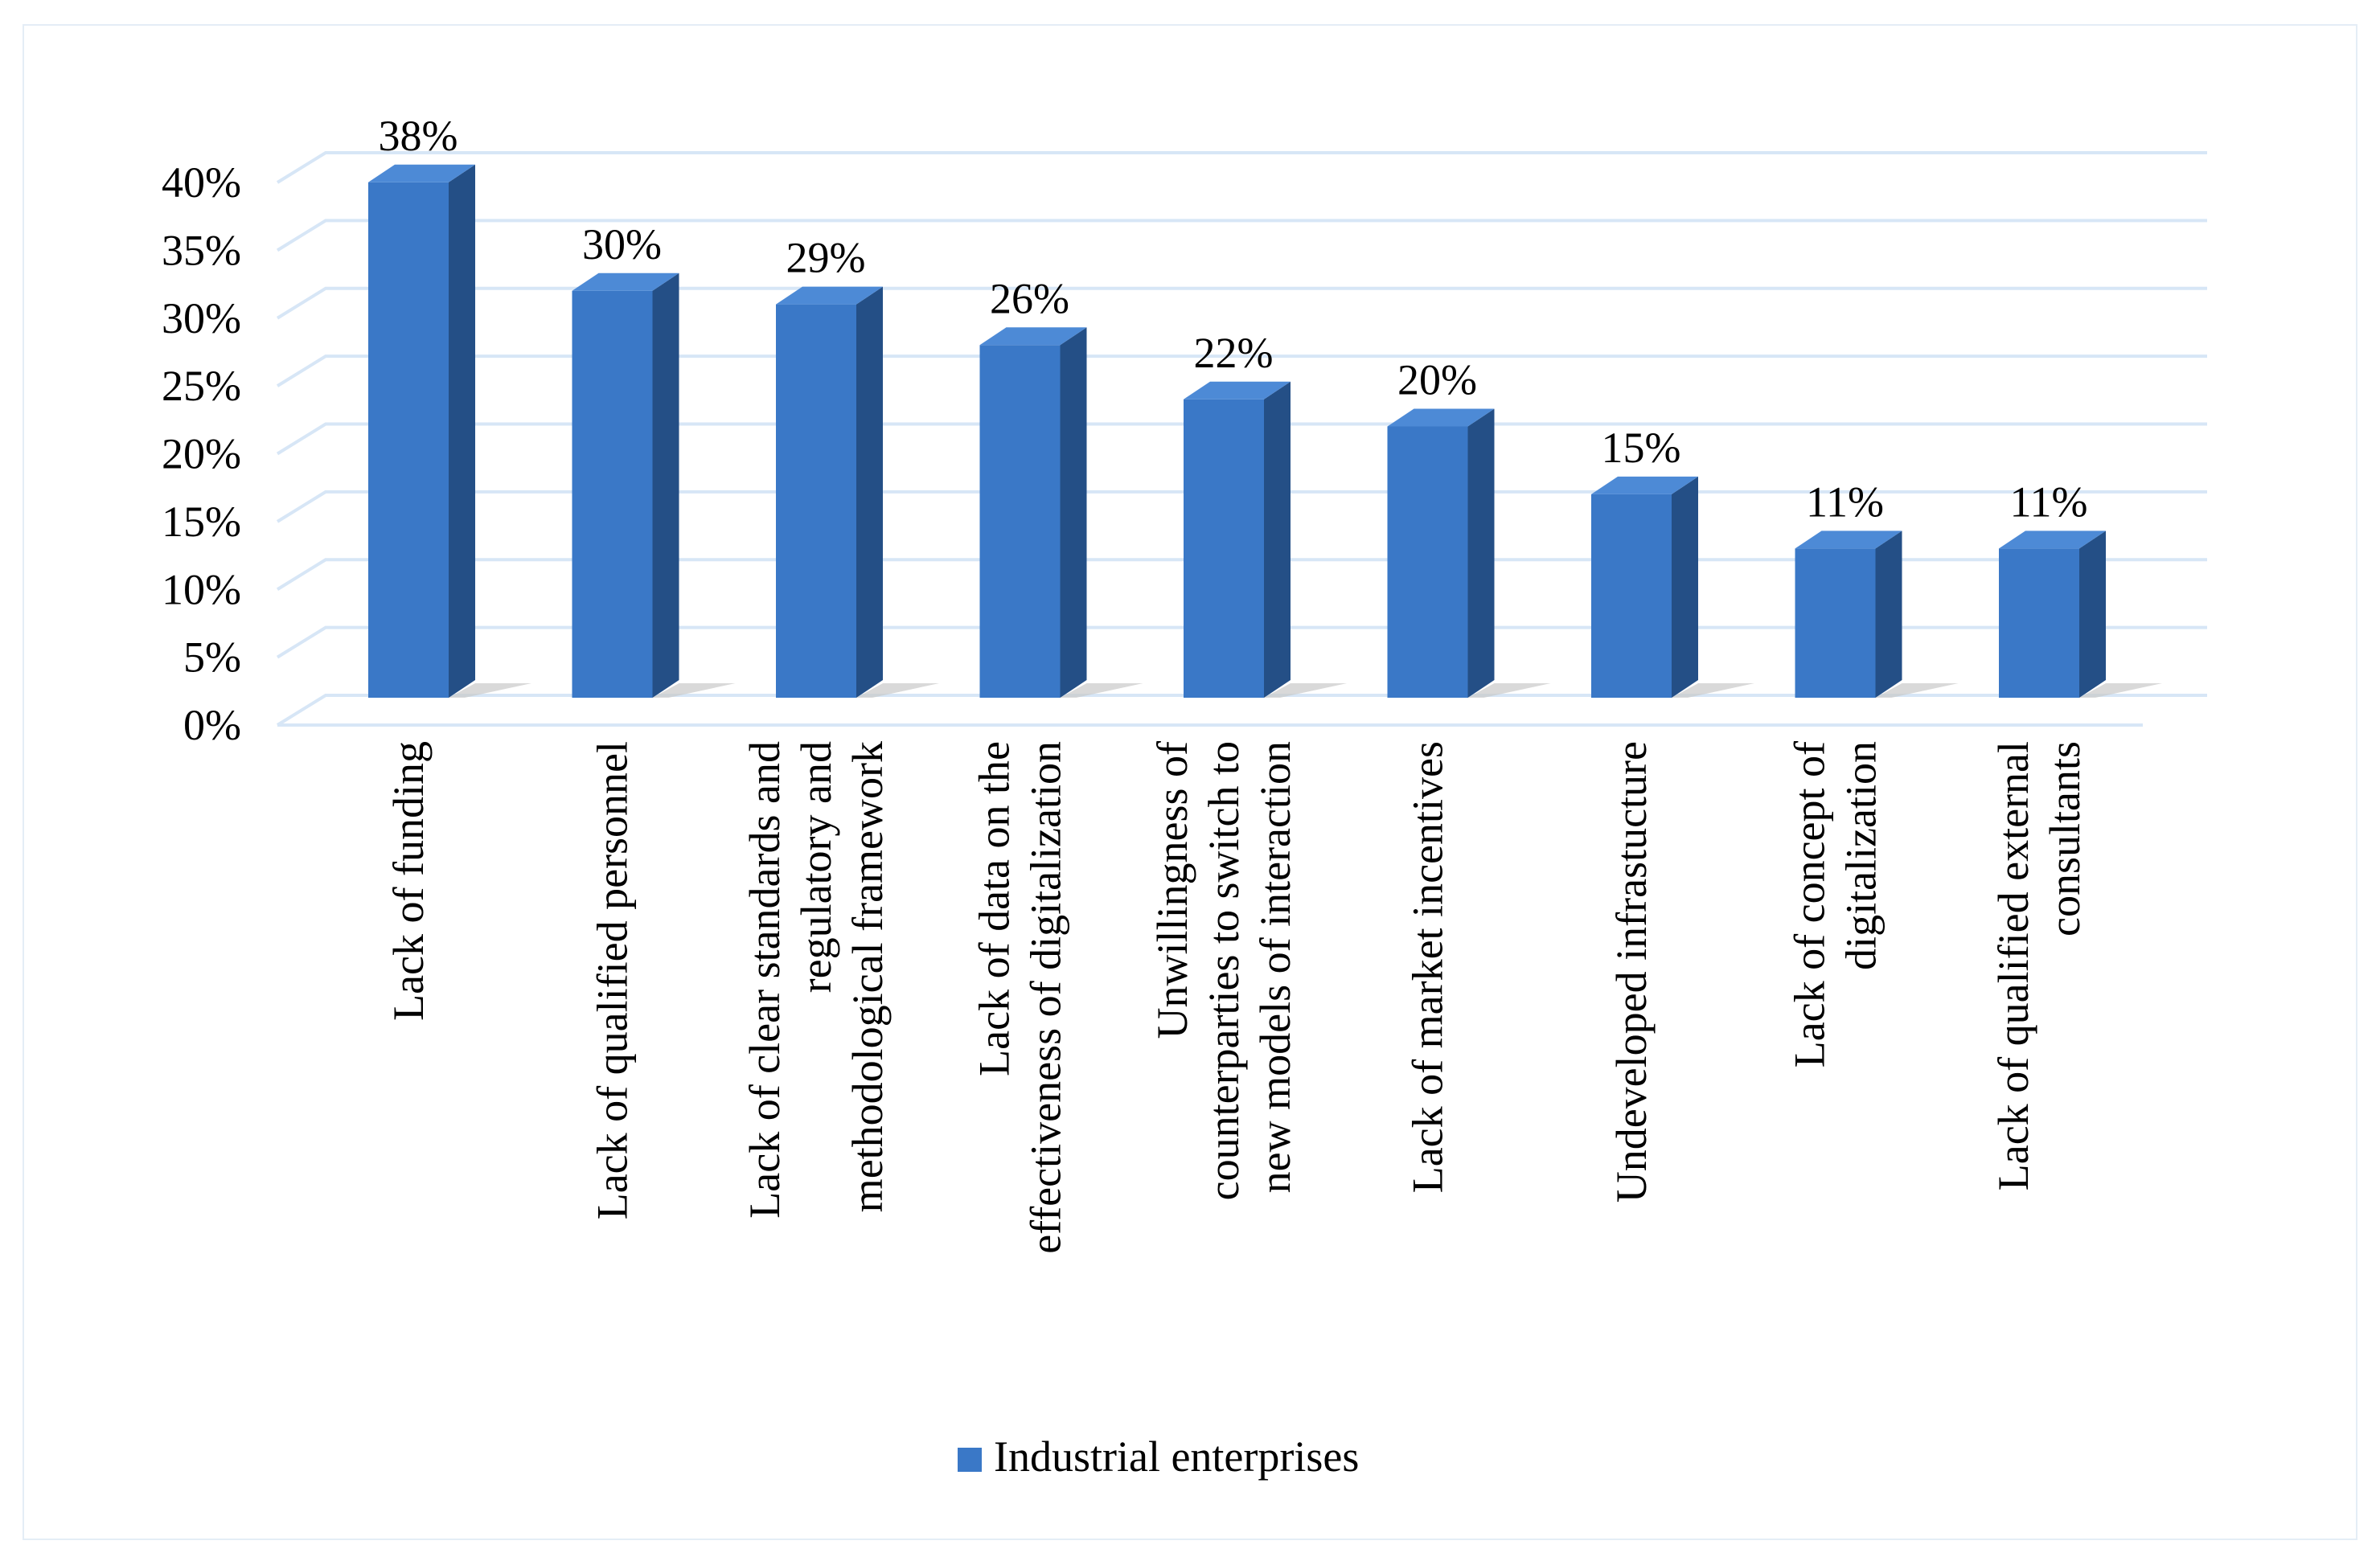 Image resolution: width=2380 pixels, height=1553 pixels. I want to click on category-label-line: digitalization, so click(1862, 855).